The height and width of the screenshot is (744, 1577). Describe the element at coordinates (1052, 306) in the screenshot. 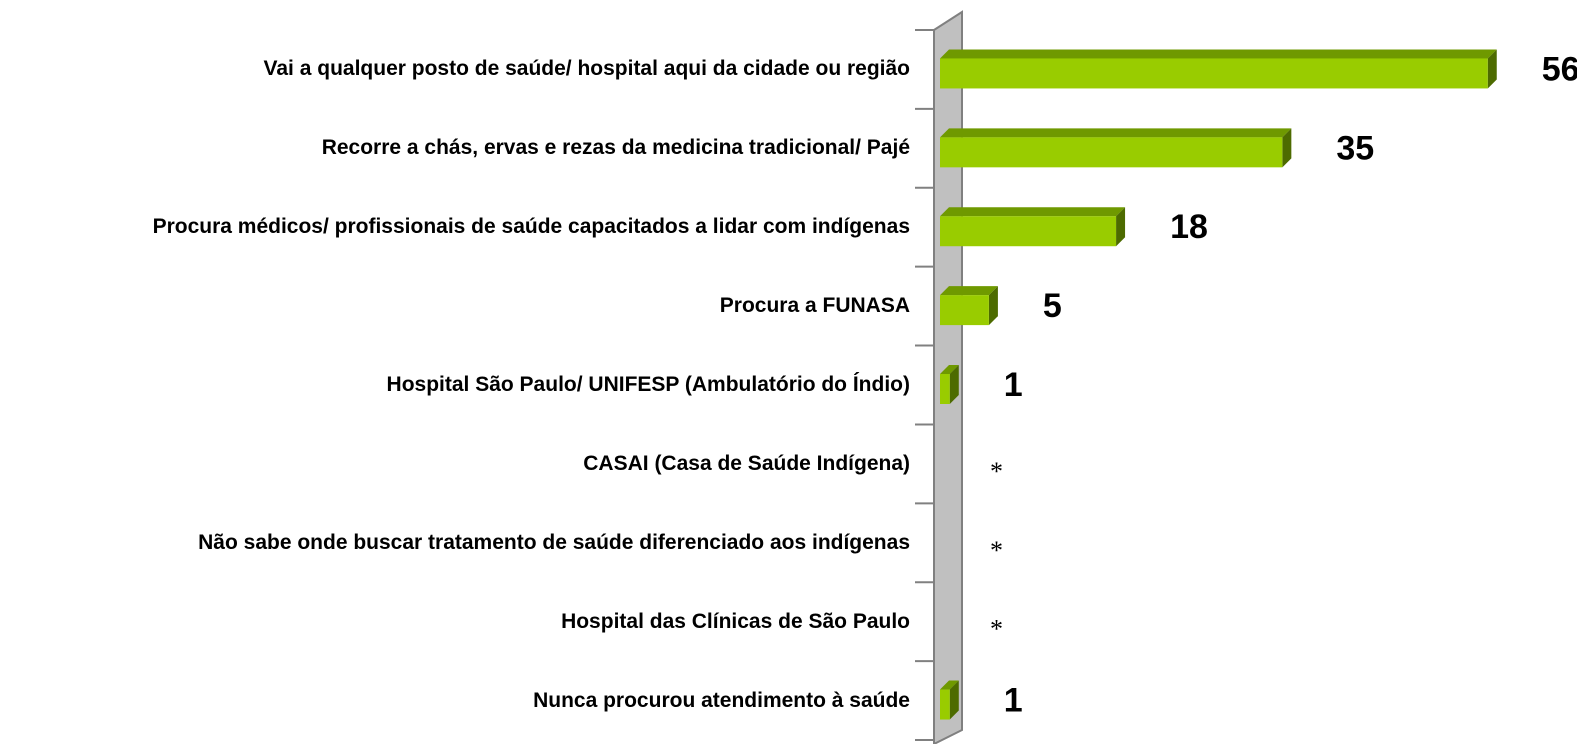

I see `value-label: 5` at that location.